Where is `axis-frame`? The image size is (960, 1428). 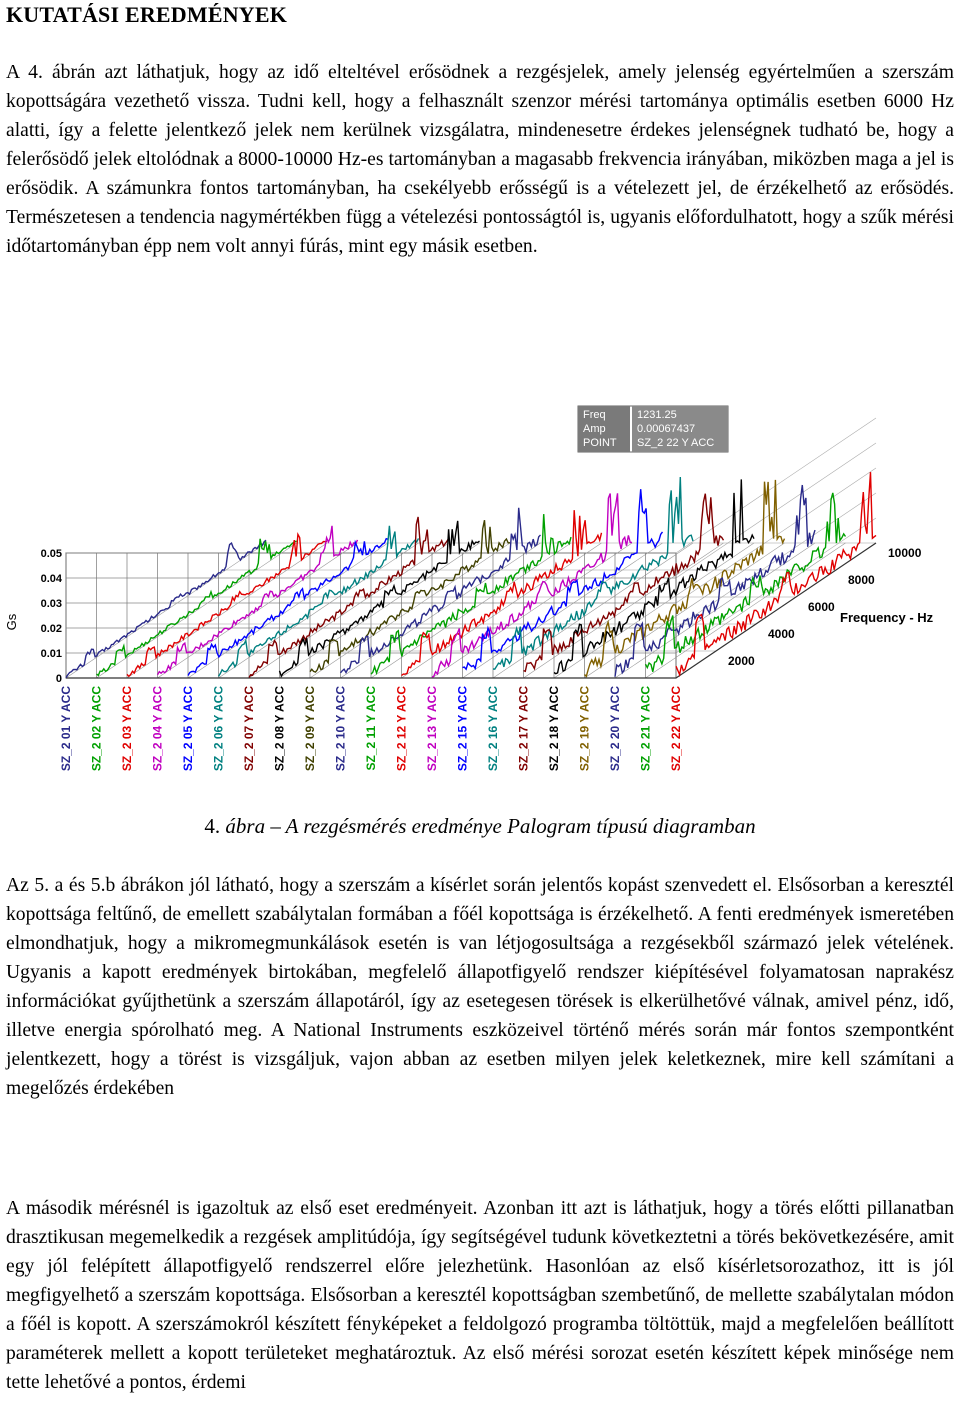 axis-frame is located at coordinates (471, 610).